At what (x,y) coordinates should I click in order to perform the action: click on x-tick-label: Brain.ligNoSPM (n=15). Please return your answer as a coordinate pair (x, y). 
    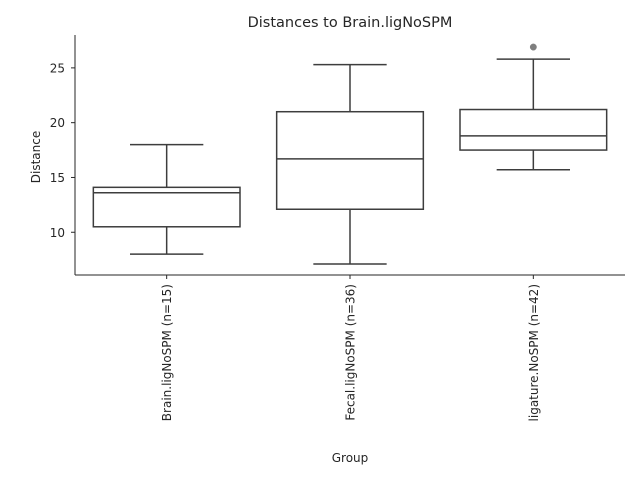
    Looking at the image, I should click on (167, 352).